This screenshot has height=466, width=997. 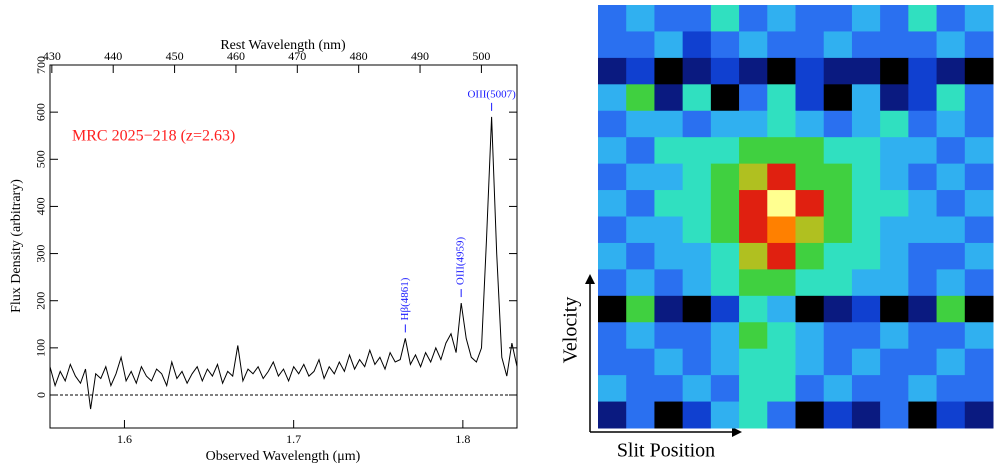 What do you see at coordinates (283, 45) in the screenshot?
I see `x2-axis-title: Rest Wavelength (nm)` at bounding box center [283, 45].